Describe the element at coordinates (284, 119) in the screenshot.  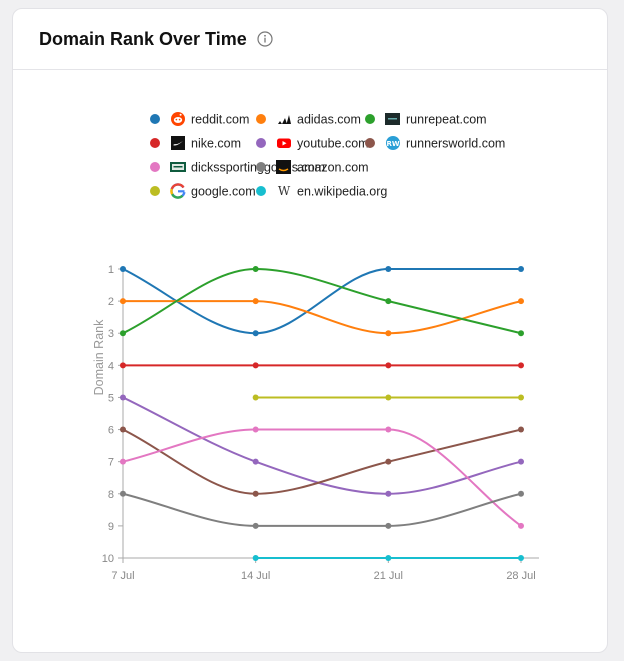
I see `adidas-icon` at that location.